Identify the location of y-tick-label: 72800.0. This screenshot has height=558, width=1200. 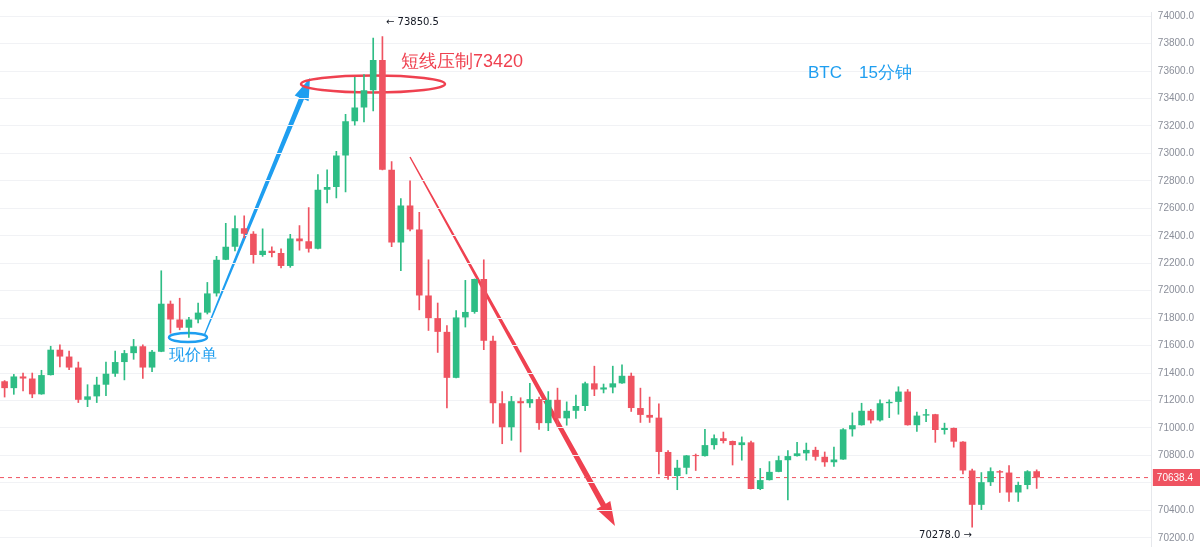
(1176, 180).